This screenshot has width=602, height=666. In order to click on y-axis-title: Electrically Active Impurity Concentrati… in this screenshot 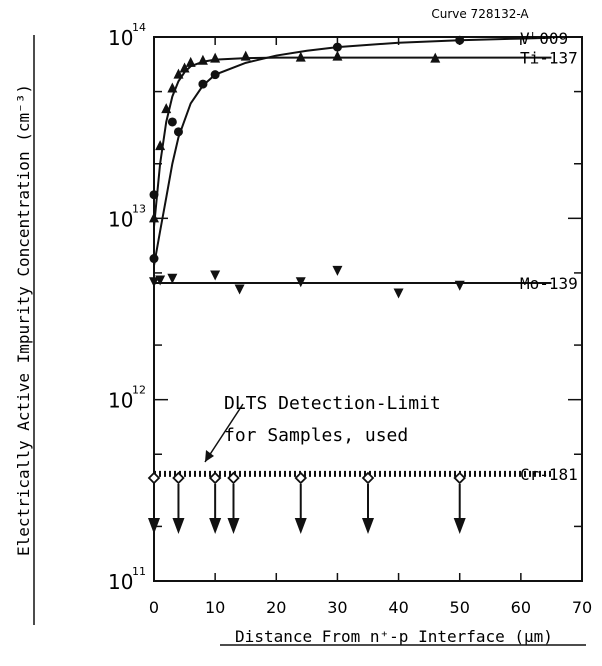, I will do `click(23, 320)`.